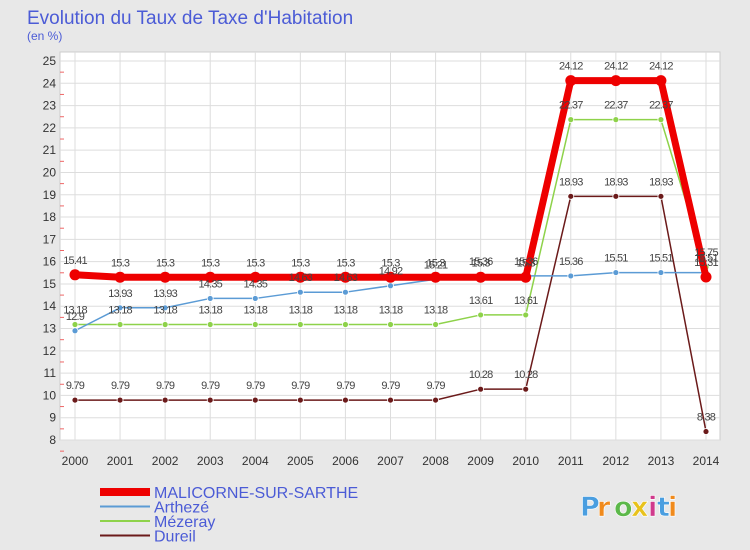 The image size is (750, 550). I want to click on y-tick-label: 12, so click(50, 351).